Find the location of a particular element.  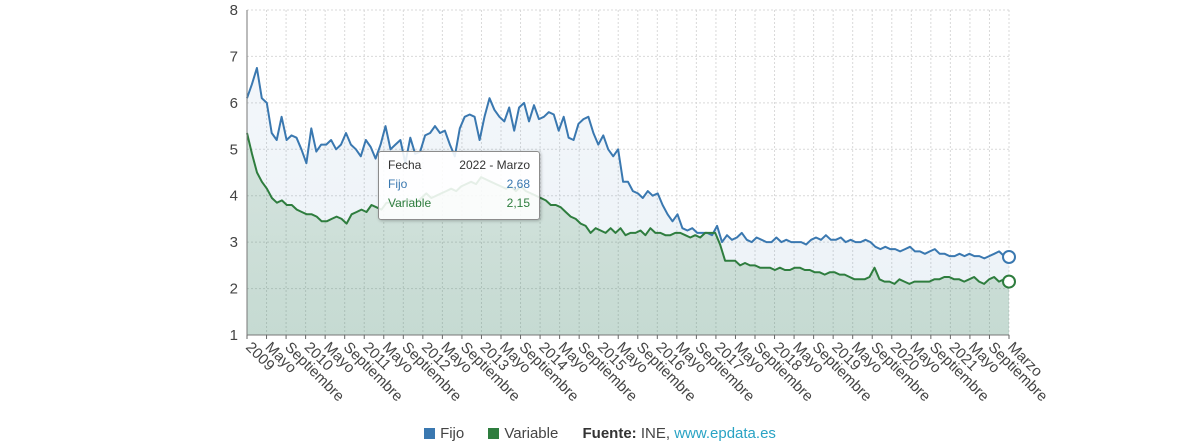

legend-label-variable: Variable is located at coordinates (531, 433).